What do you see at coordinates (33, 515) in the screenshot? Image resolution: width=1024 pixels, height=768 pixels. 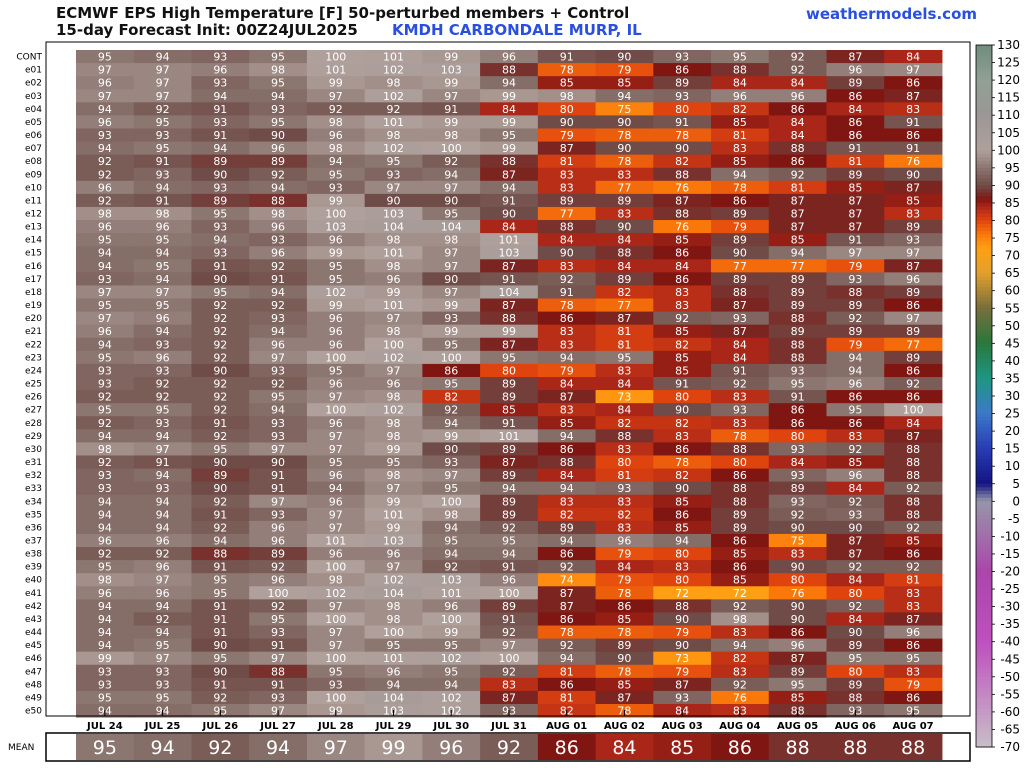 I see `member-label: e35` at bounding box center [33, 515].